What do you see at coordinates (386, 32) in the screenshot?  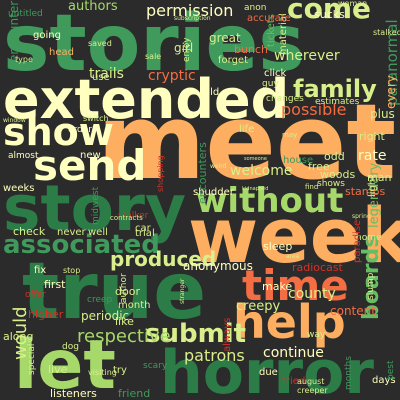 I see `cloud-word: stalked` at bounding box center [386, 32].